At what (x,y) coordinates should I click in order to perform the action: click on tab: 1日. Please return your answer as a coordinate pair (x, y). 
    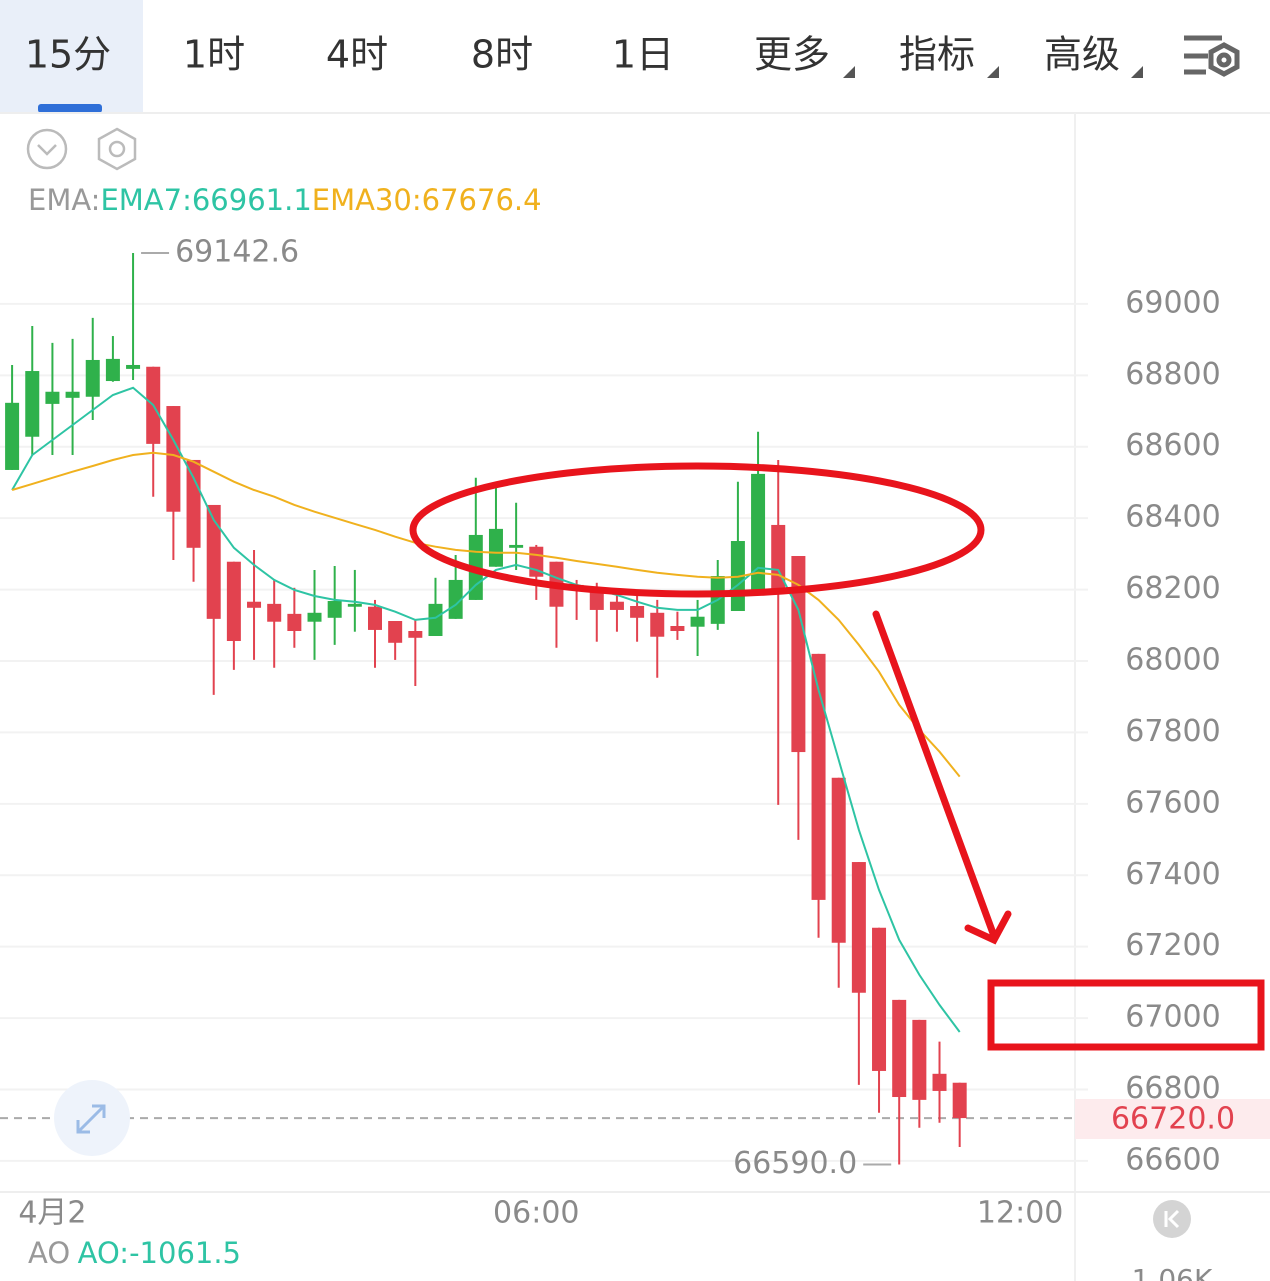
    Looking at the image, I should click on (643, 55).